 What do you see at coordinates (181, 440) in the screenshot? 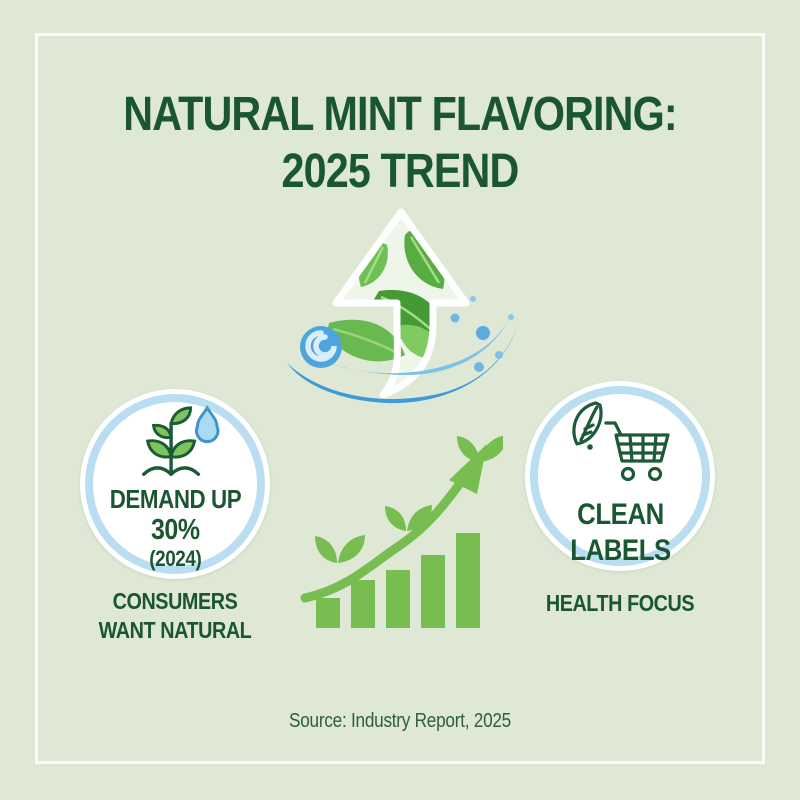
I see `sprout-droplet-icon` at bounding box center [181, 440].